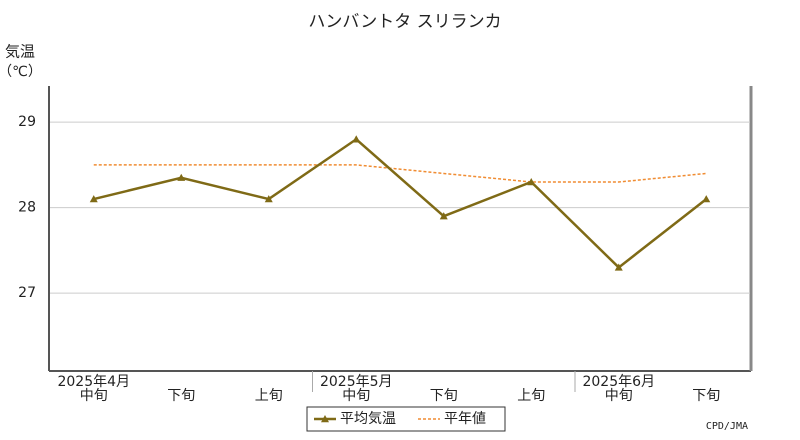 This screenshot has height=440, width=800. What do you see at coordinates (465, 419) in the screenshot?
I see `legend-label: 平年値` at bounding box center [465, 419].